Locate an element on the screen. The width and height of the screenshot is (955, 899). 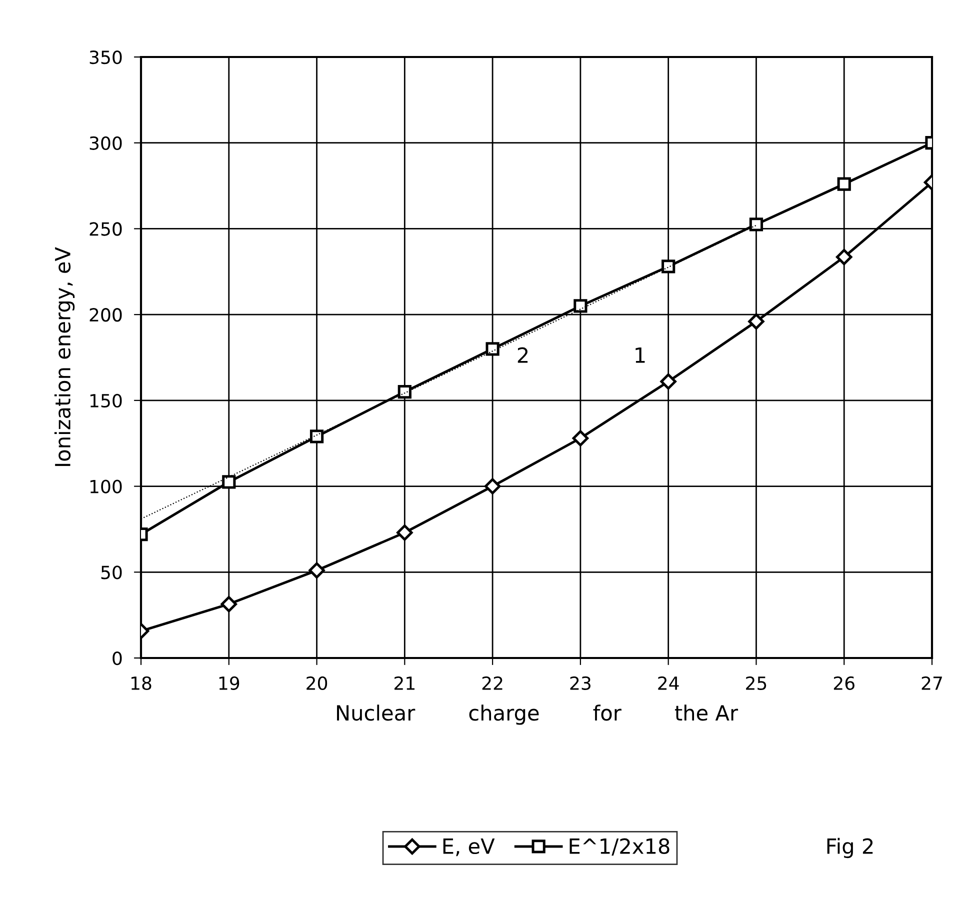
x-tick-label: 23 is located at coordinates (580, 683).